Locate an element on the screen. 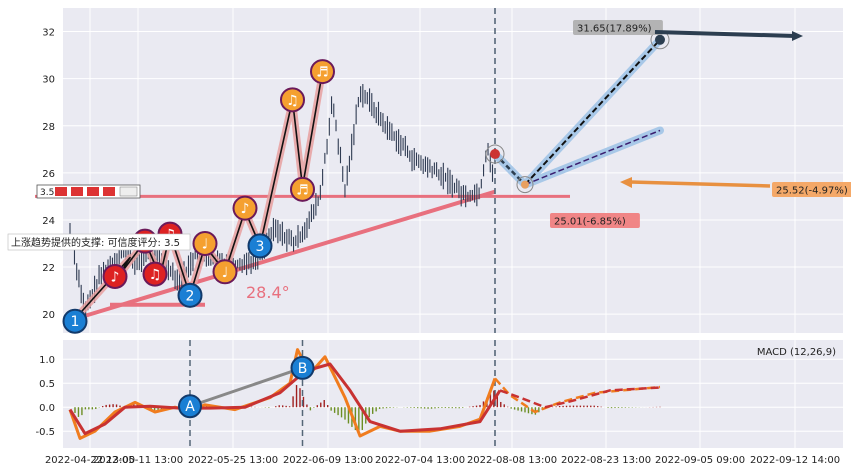 The width and height of the screenshot is (851, 471). price-y-tick-label: 26 is located at coordinates (48, 174).